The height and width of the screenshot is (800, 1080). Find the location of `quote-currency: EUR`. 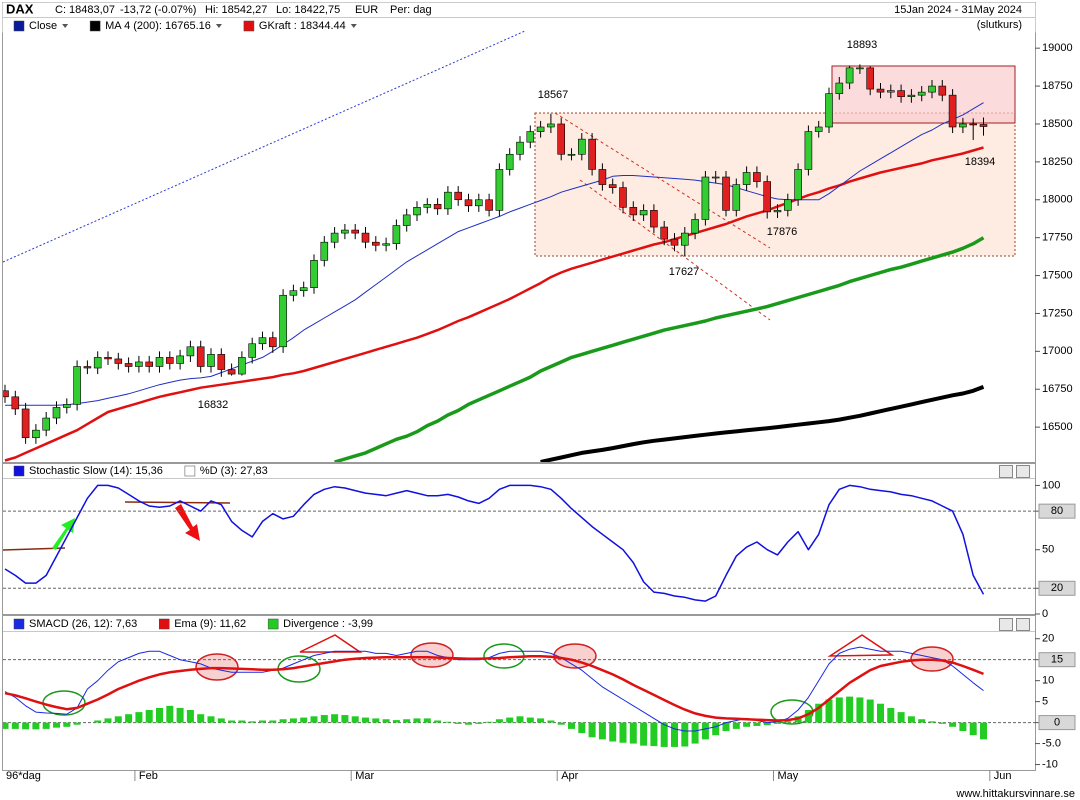

quote-currency: EUR is located at coordinates (366, 10).